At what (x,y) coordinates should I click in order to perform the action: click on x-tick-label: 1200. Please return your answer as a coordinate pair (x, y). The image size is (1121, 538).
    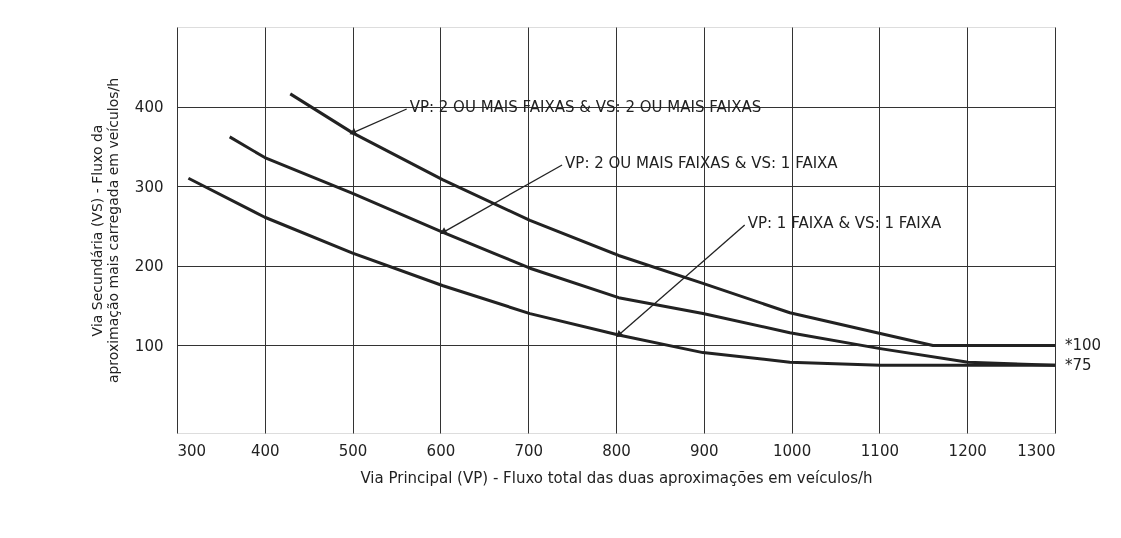
    Looking at the image, I should click on (967, 450).